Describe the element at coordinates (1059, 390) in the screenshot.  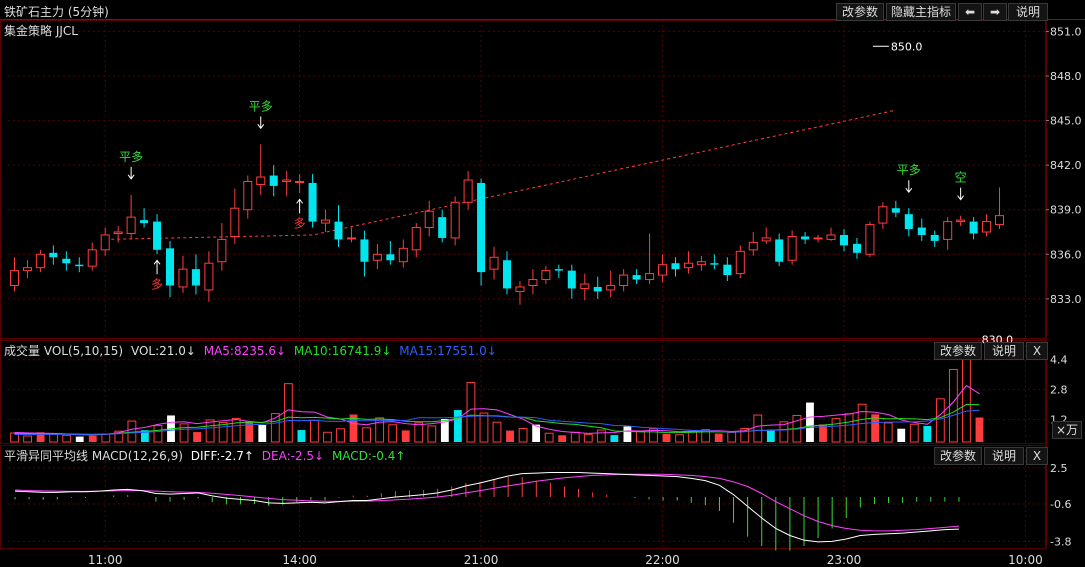
I see `volume-tick-label: 2.8` at that location.